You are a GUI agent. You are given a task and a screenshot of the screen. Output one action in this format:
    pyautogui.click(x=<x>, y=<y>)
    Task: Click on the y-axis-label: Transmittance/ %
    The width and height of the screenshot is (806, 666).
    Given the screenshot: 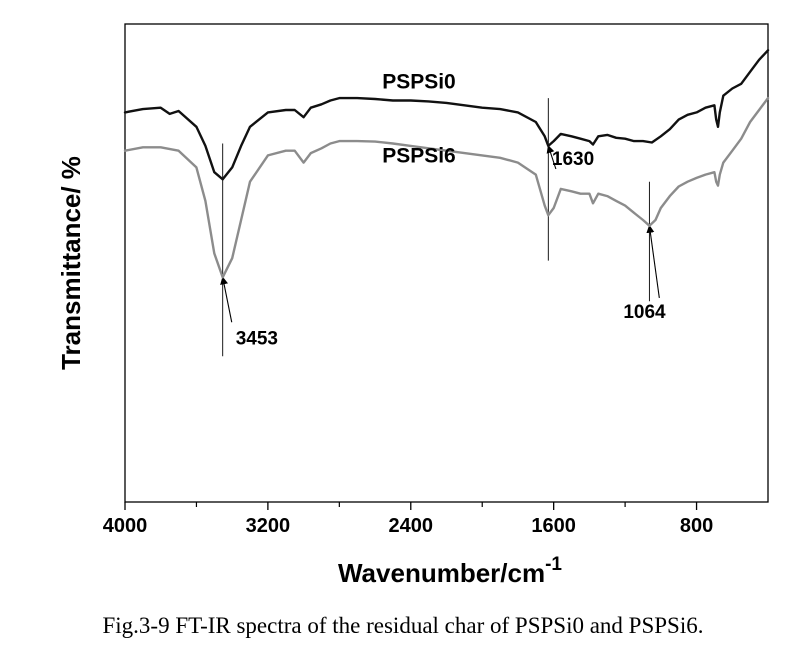 What is the action you would take?
    pyautogui.click(x=71, y=263)
    